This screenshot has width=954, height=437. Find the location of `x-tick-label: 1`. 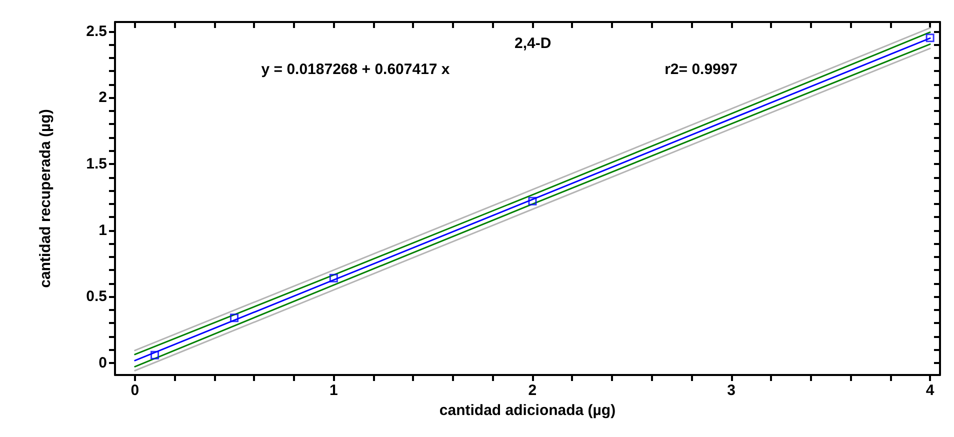

x-tick-label: 1 is located at coordinates (334, 390).